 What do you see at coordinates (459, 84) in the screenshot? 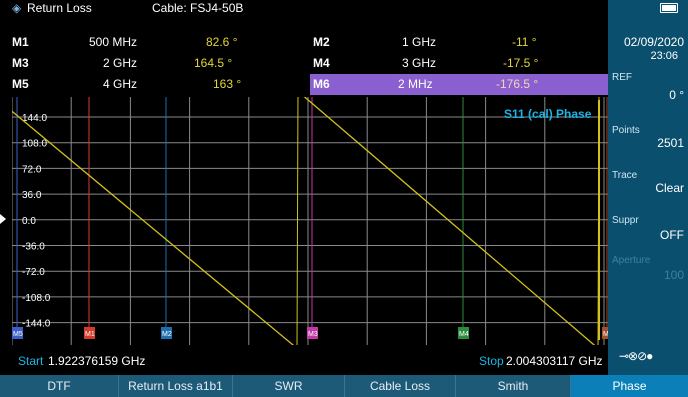
I see `marker-row-m6-selected: M6 2 MHz -176.5 °` at bounding box center [459, 84].